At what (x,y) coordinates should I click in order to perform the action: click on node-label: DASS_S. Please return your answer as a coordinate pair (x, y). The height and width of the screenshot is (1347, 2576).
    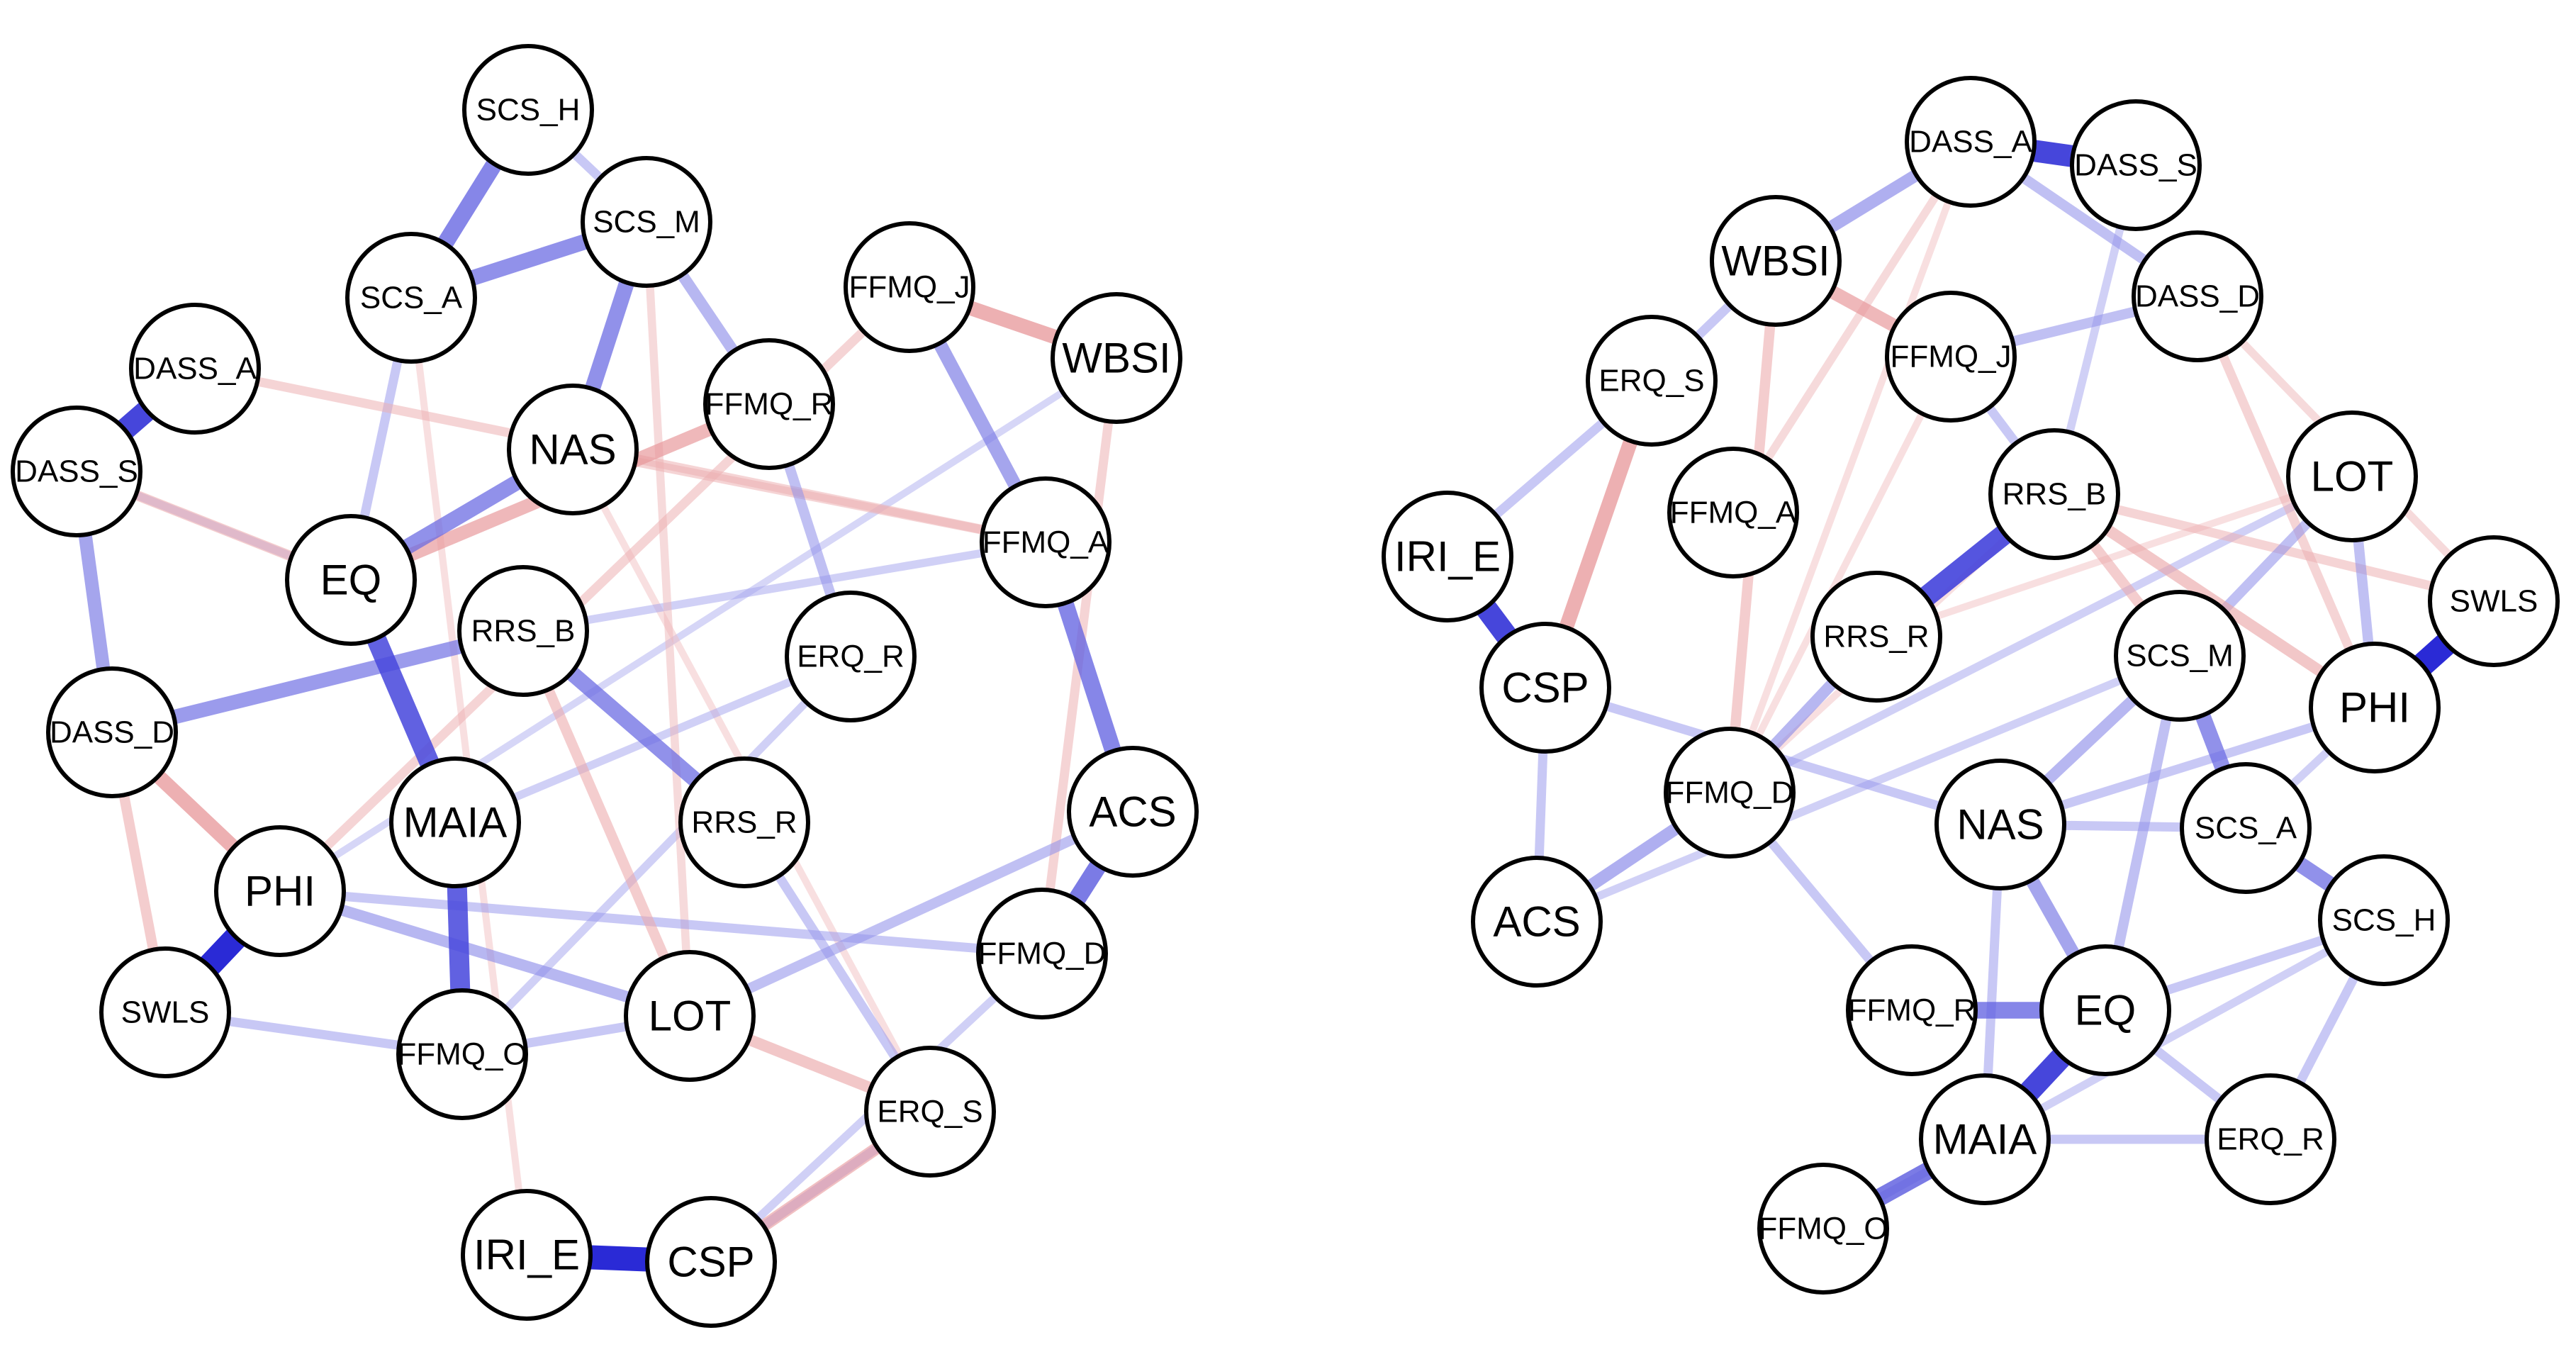
    Looking at the image, I should click on (2135, 165).